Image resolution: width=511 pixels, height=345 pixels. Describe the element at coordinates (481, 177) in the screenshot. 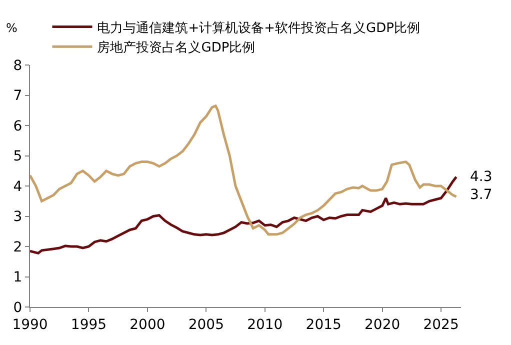

I see `annotation: 4.3` at that location.